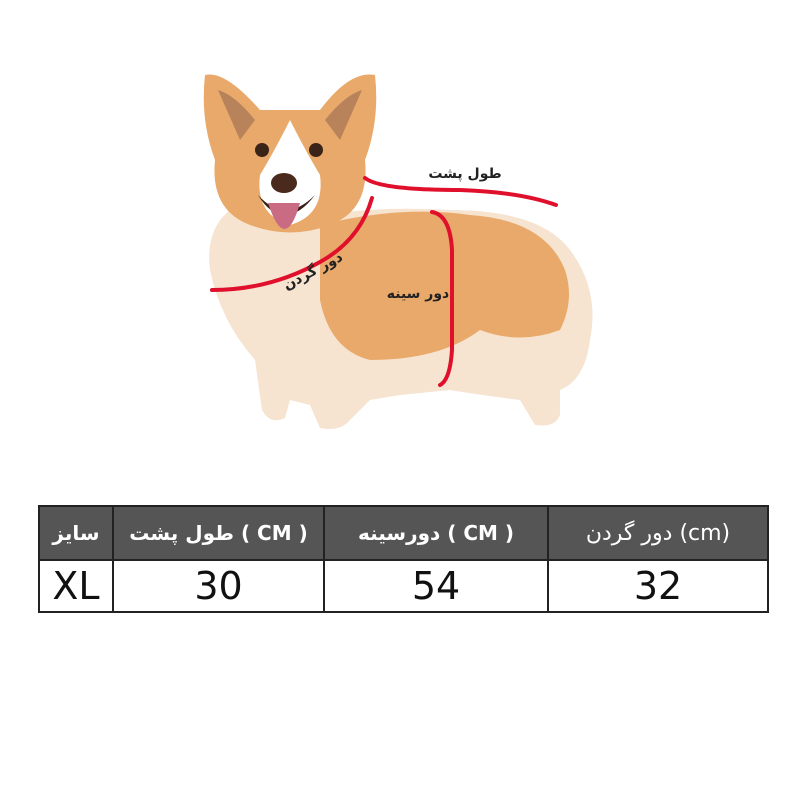 The image size is (800, 800). I want to click on cell-back-length: 30, so click(218, 586).